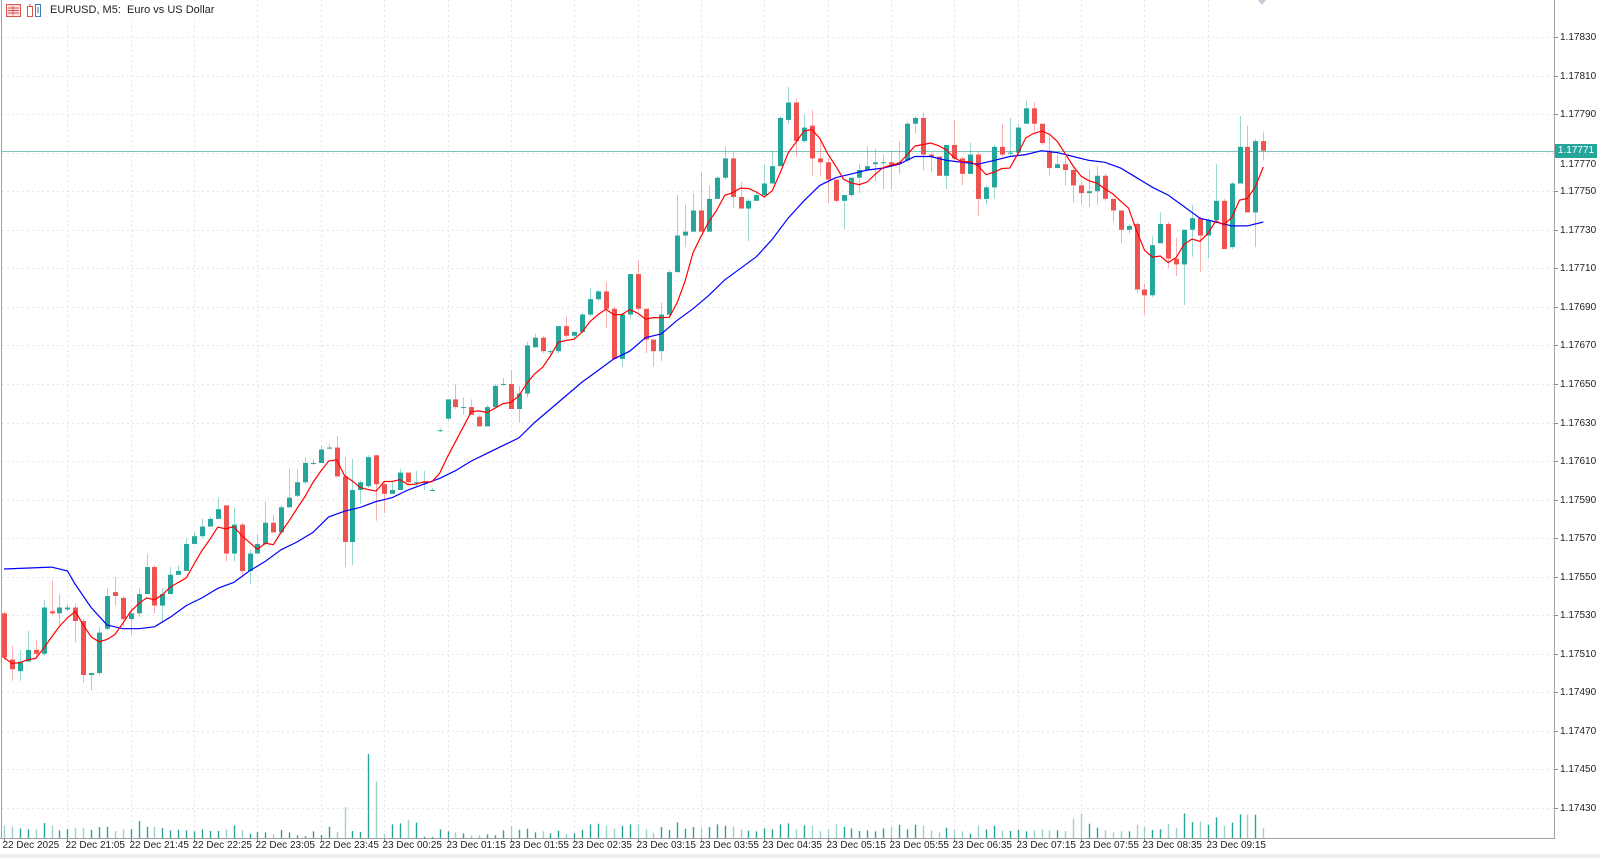  What do you see at coordinates (1578, 808) in the screenshot?
I see `price-tick-label: 1.17430` at bounding box center [1578, 808].